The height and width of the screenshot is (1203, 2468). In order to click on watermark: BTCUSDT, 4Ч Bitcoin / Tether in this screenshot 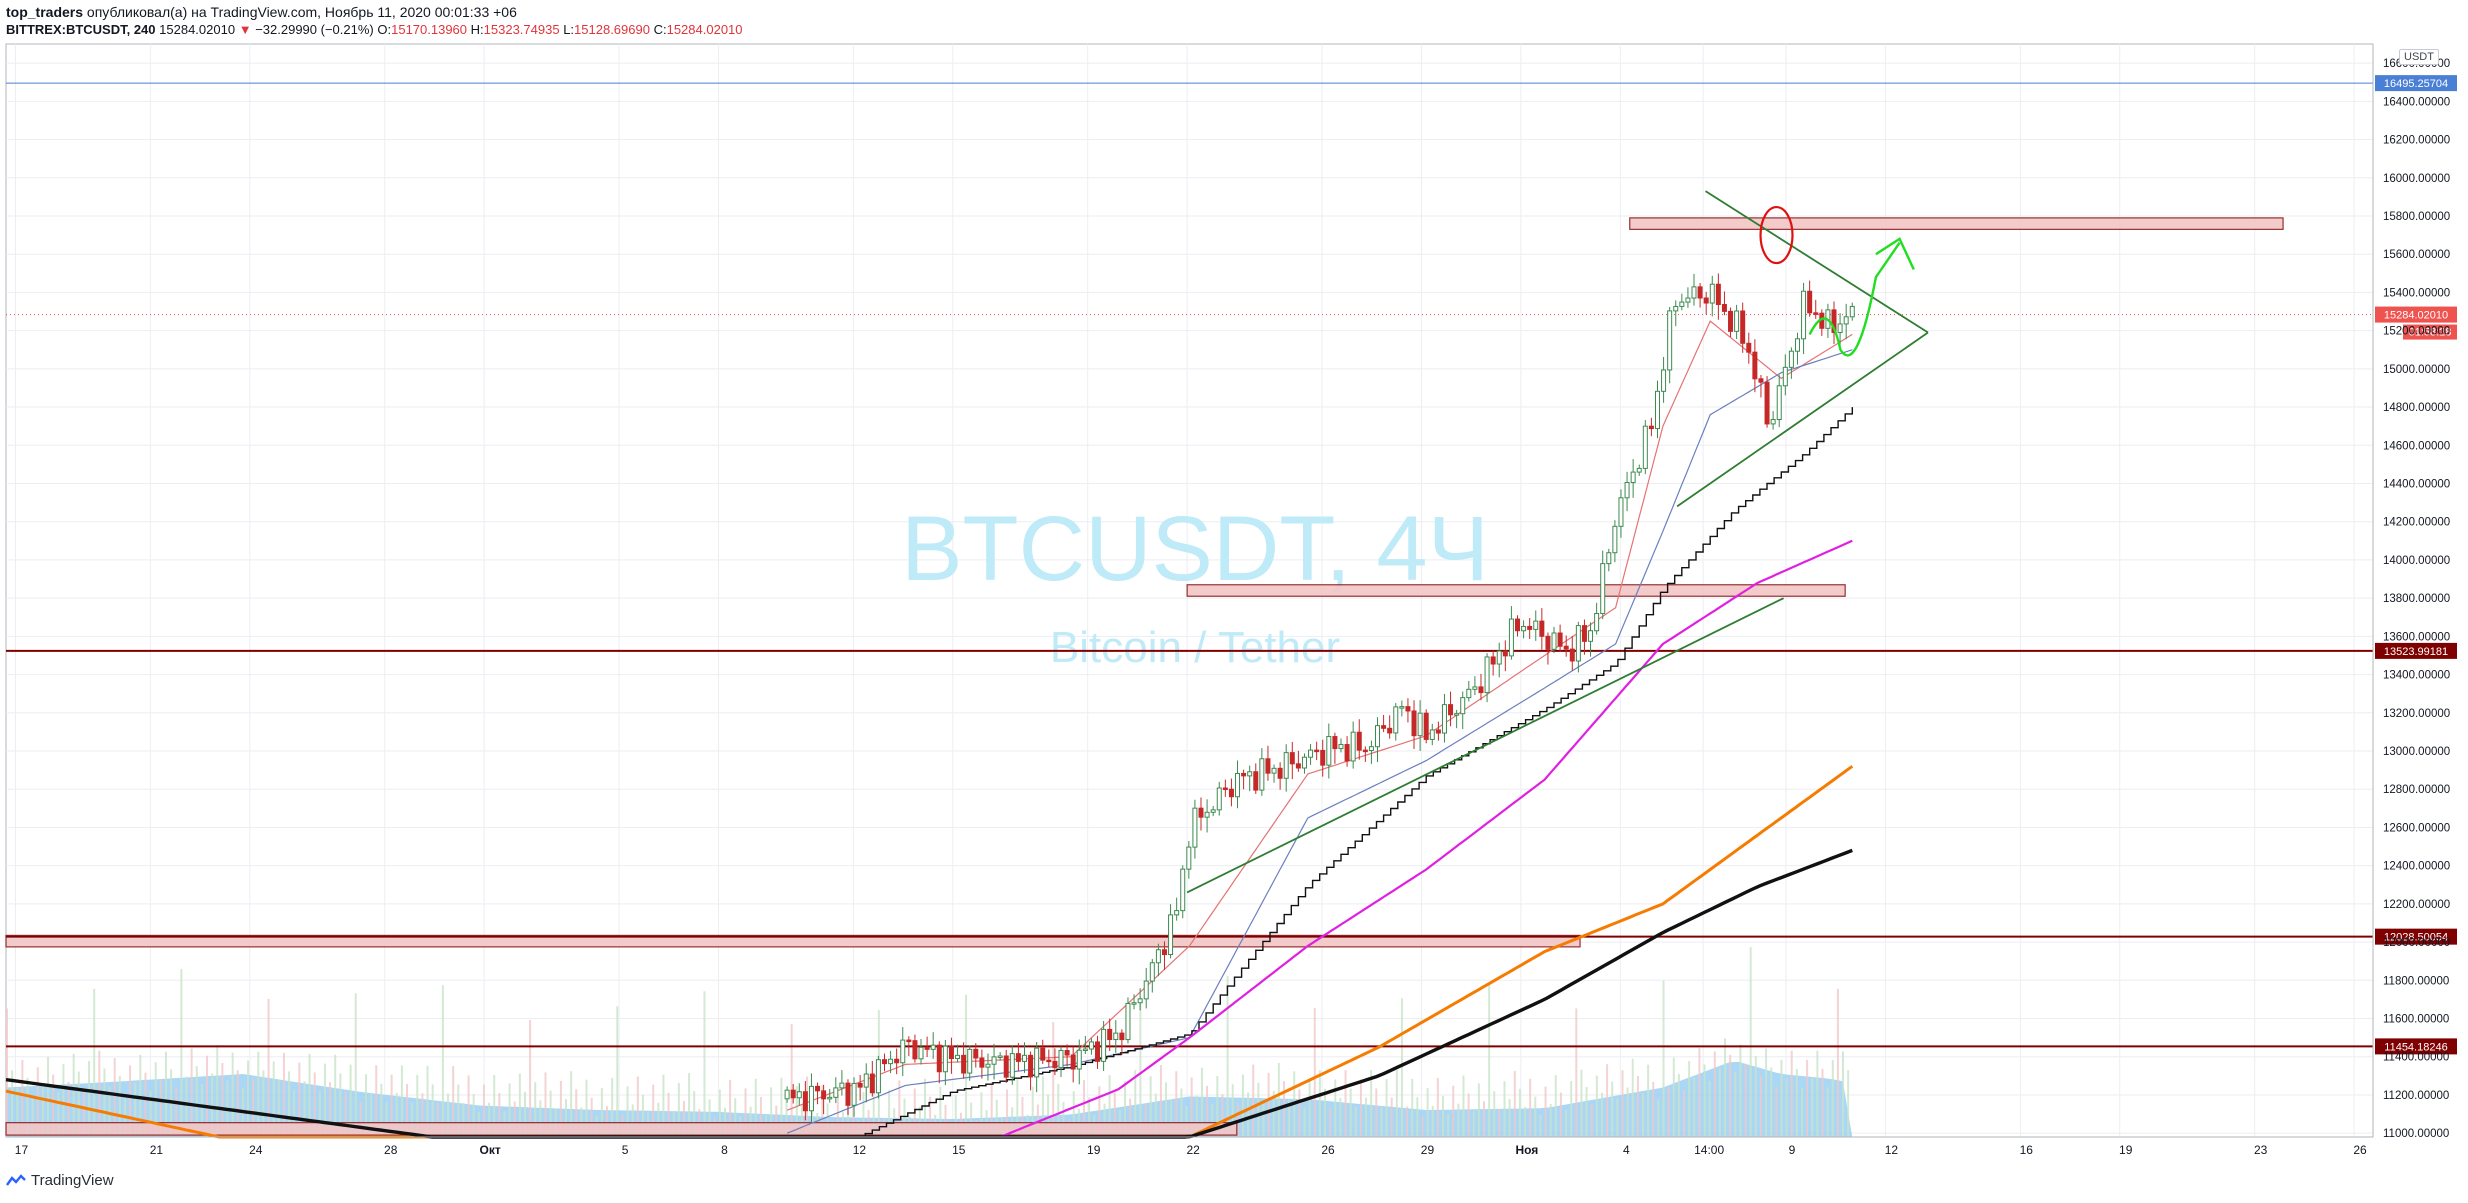, I will do `click(1195, 585)`.